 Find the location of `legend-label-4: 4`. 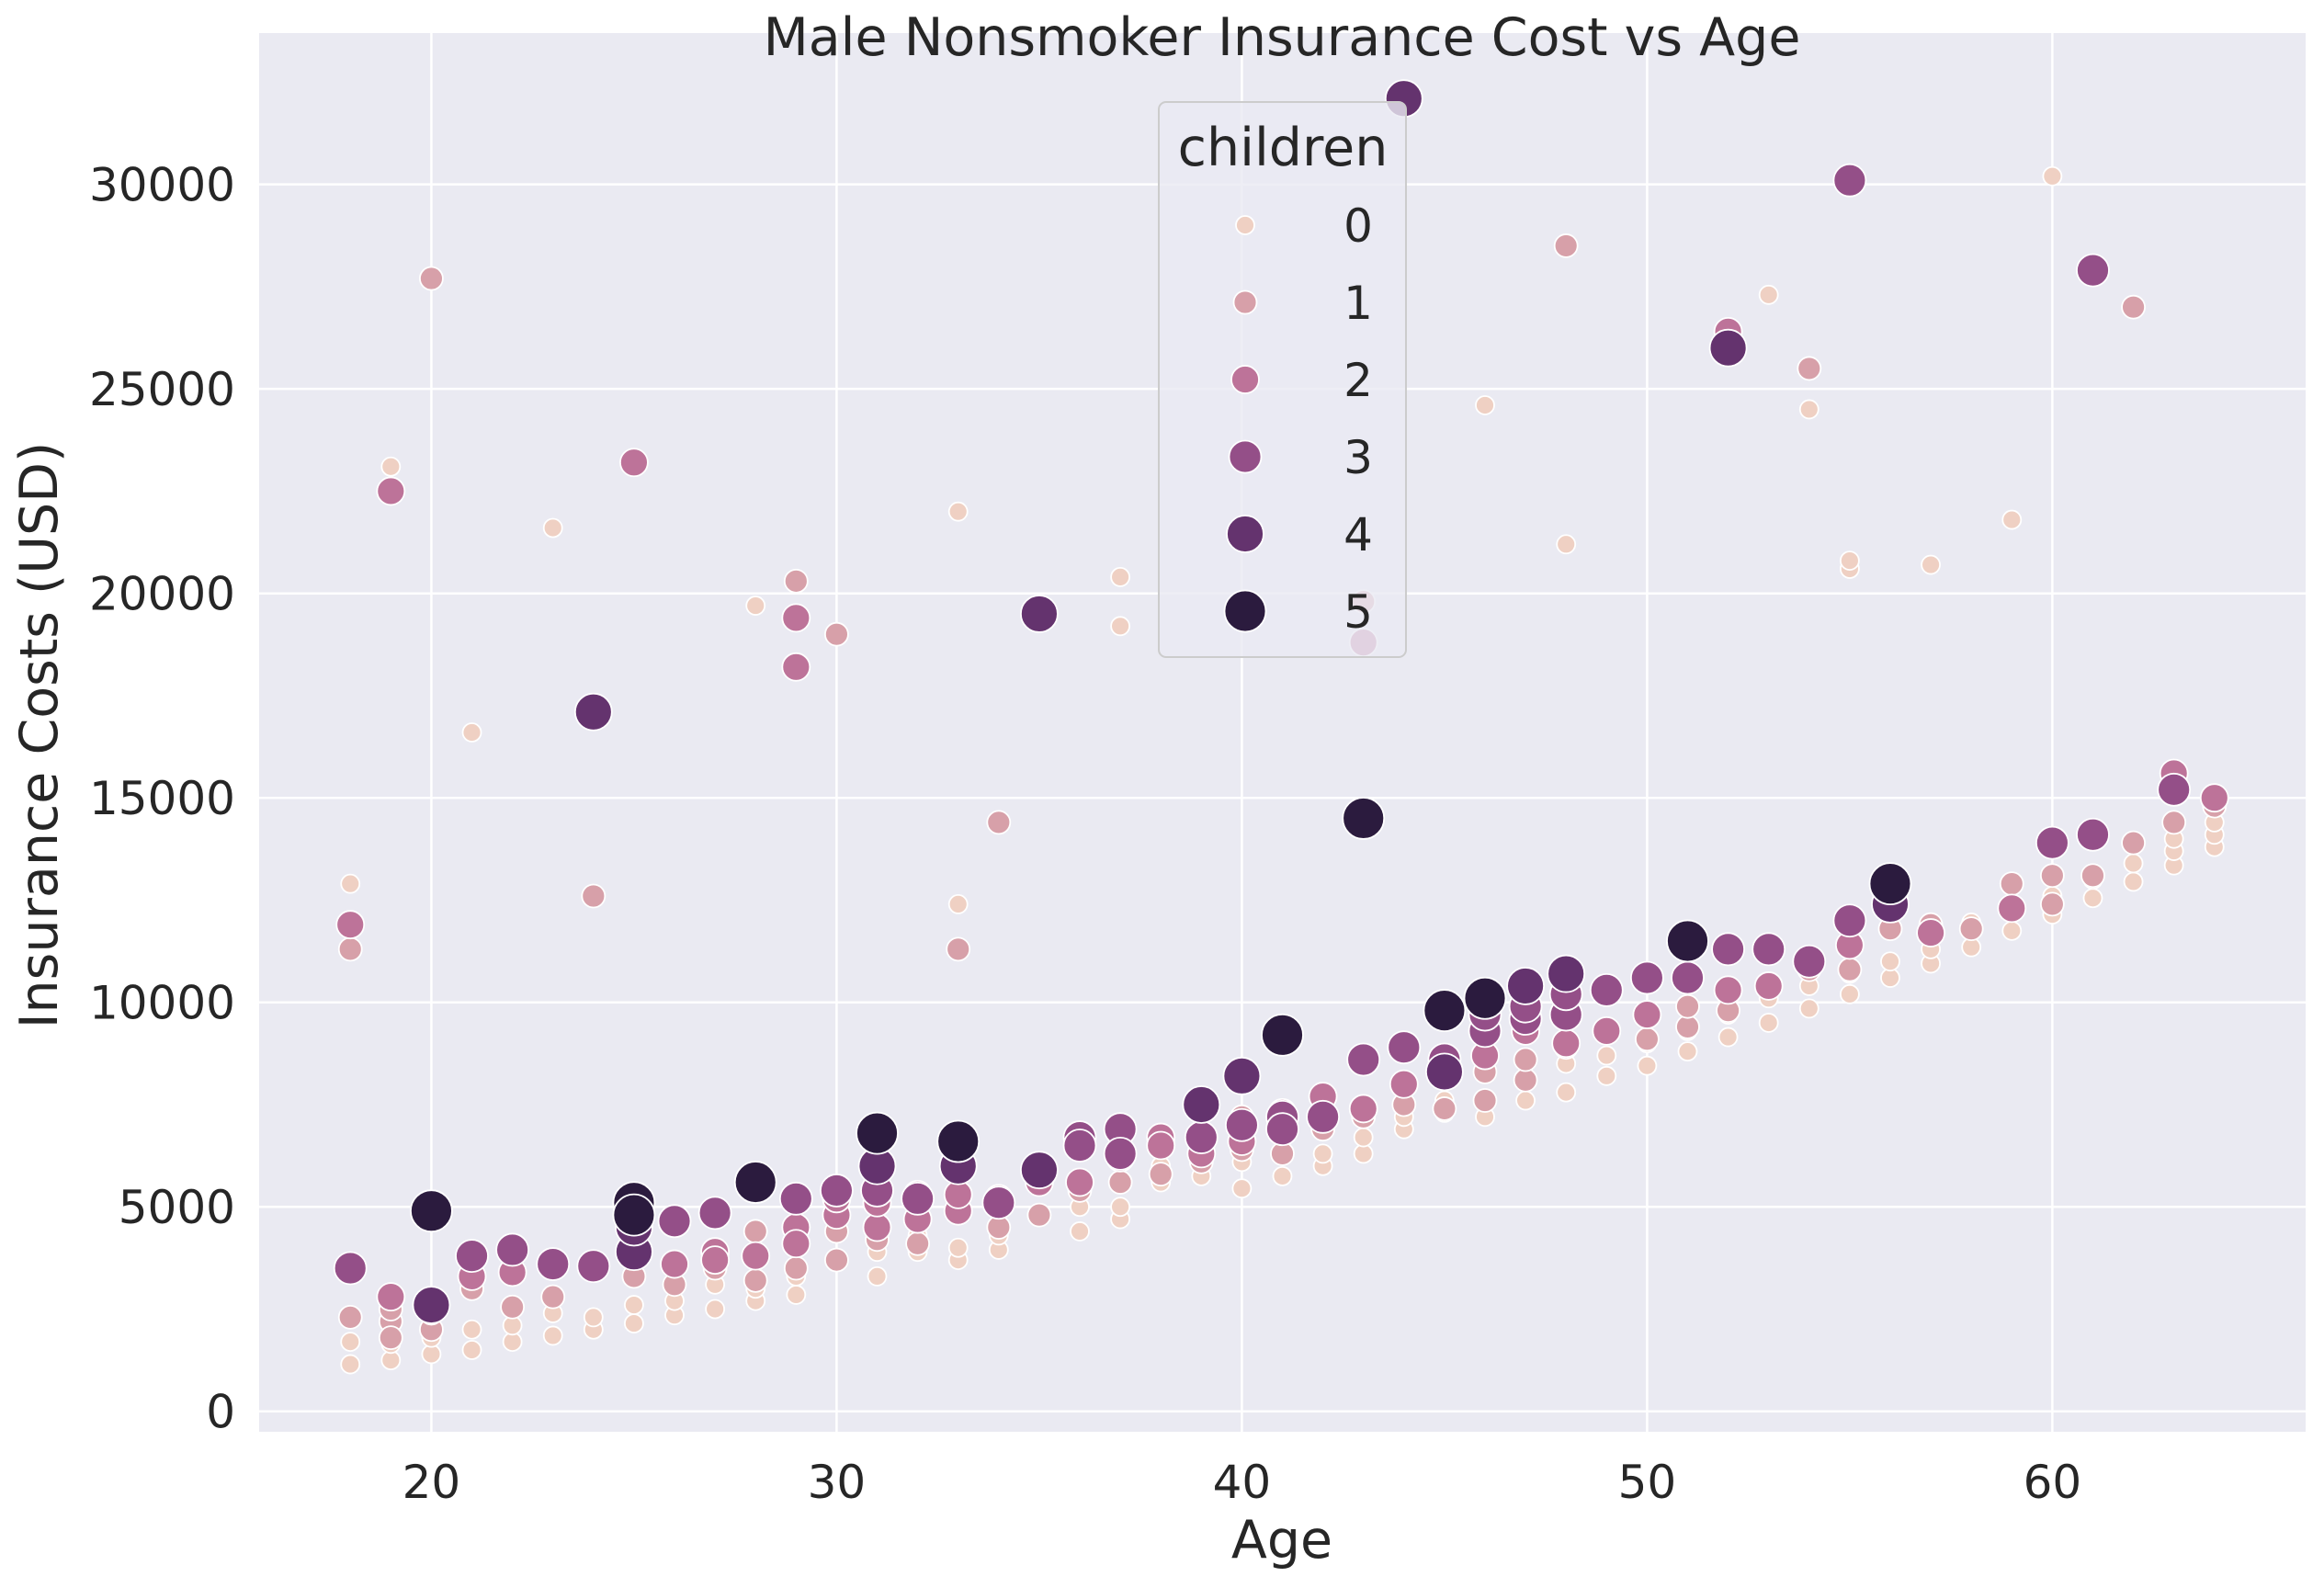

legend-label-4: 4 is located at coordinates (1358, 534).